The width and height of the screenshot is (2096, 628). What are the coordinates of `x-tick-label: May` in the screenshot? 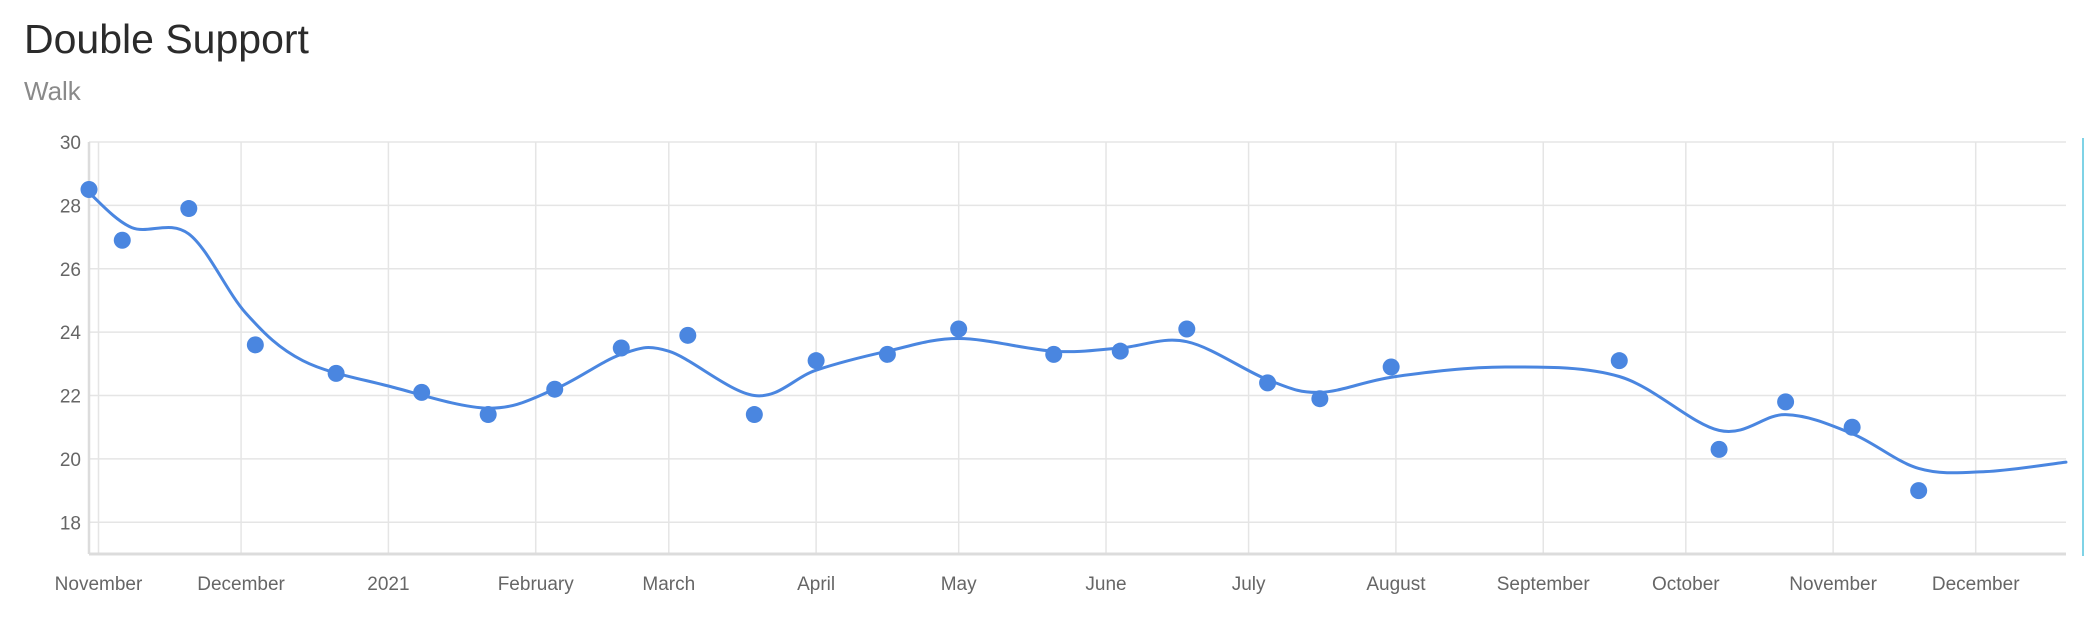 It's located at (959, 584).